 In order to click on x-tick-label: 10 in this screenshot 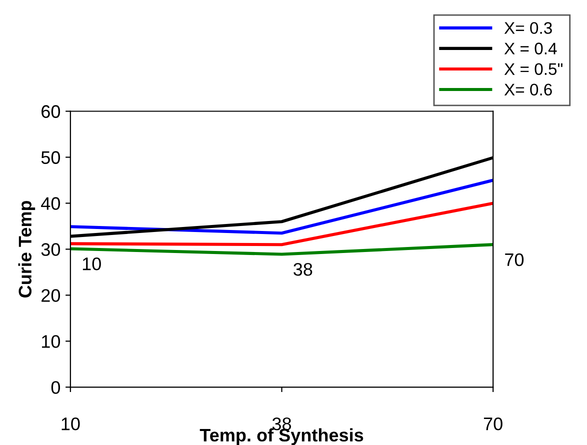, I will do `click(71, 423)`.